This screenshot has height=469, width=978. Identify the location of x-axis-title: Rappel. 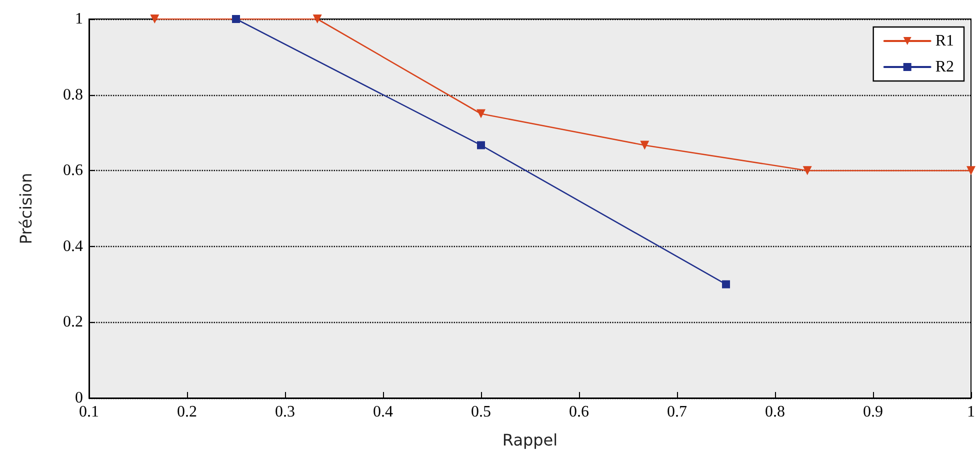
(530, 440).